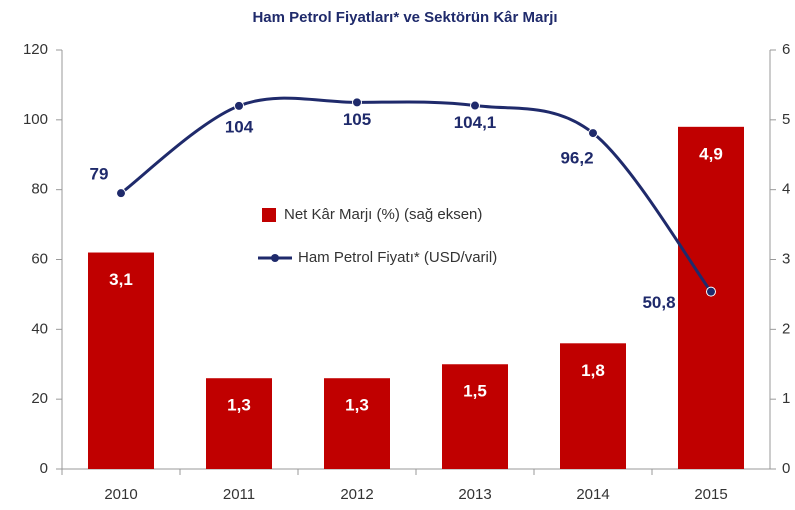 Image resolution: width=795 pixels, height=510 pixels. Describe the element at coordinates (710, 494) in the screenshot. I see `x-tick-label: 2015` at that location.